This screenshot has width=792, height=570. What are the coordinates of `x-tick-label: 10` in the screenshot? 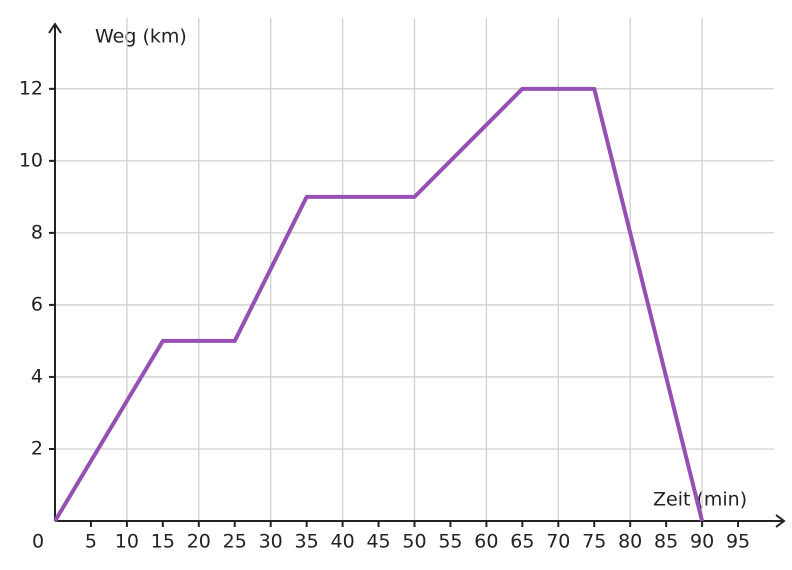 It's located at (127, 542).